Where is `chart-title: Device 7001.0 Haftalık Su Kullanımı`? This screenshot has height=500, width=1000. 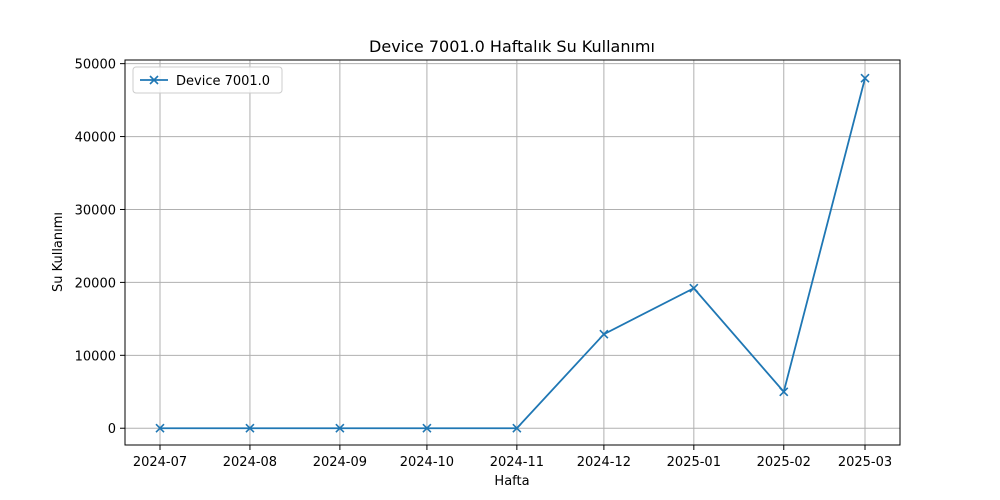
chart-title: Device 7001.0 Haftalık Su Kullanımı is located at coordinates (512, 46).